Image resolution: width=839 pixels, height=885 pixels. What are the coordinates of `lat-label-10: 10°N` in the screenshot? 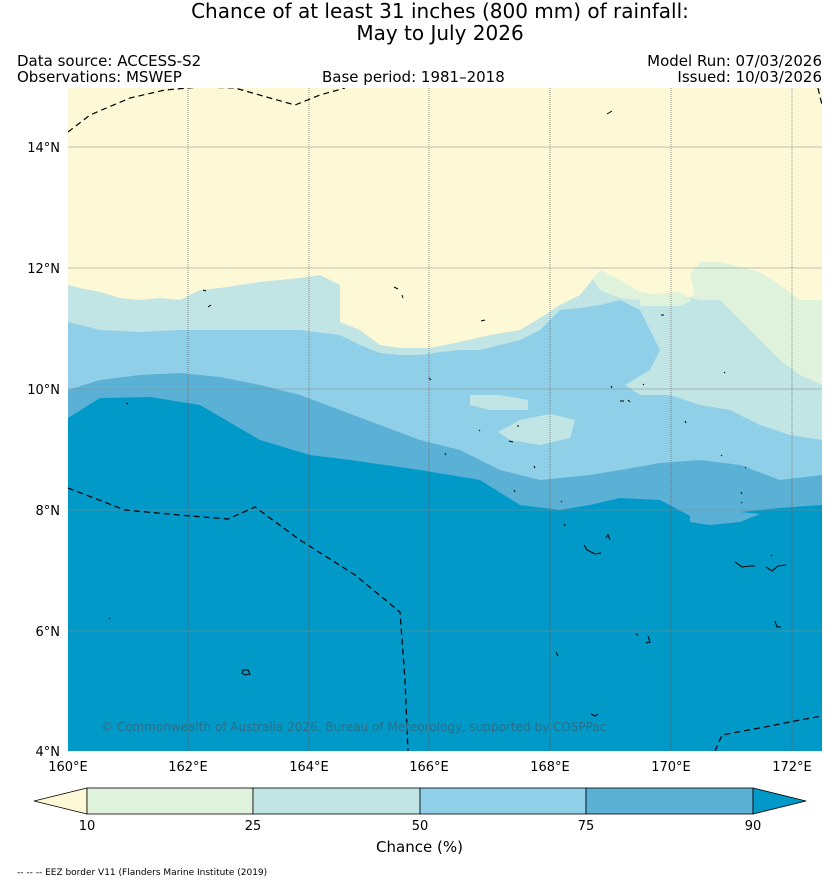 It's located at (43, 390).